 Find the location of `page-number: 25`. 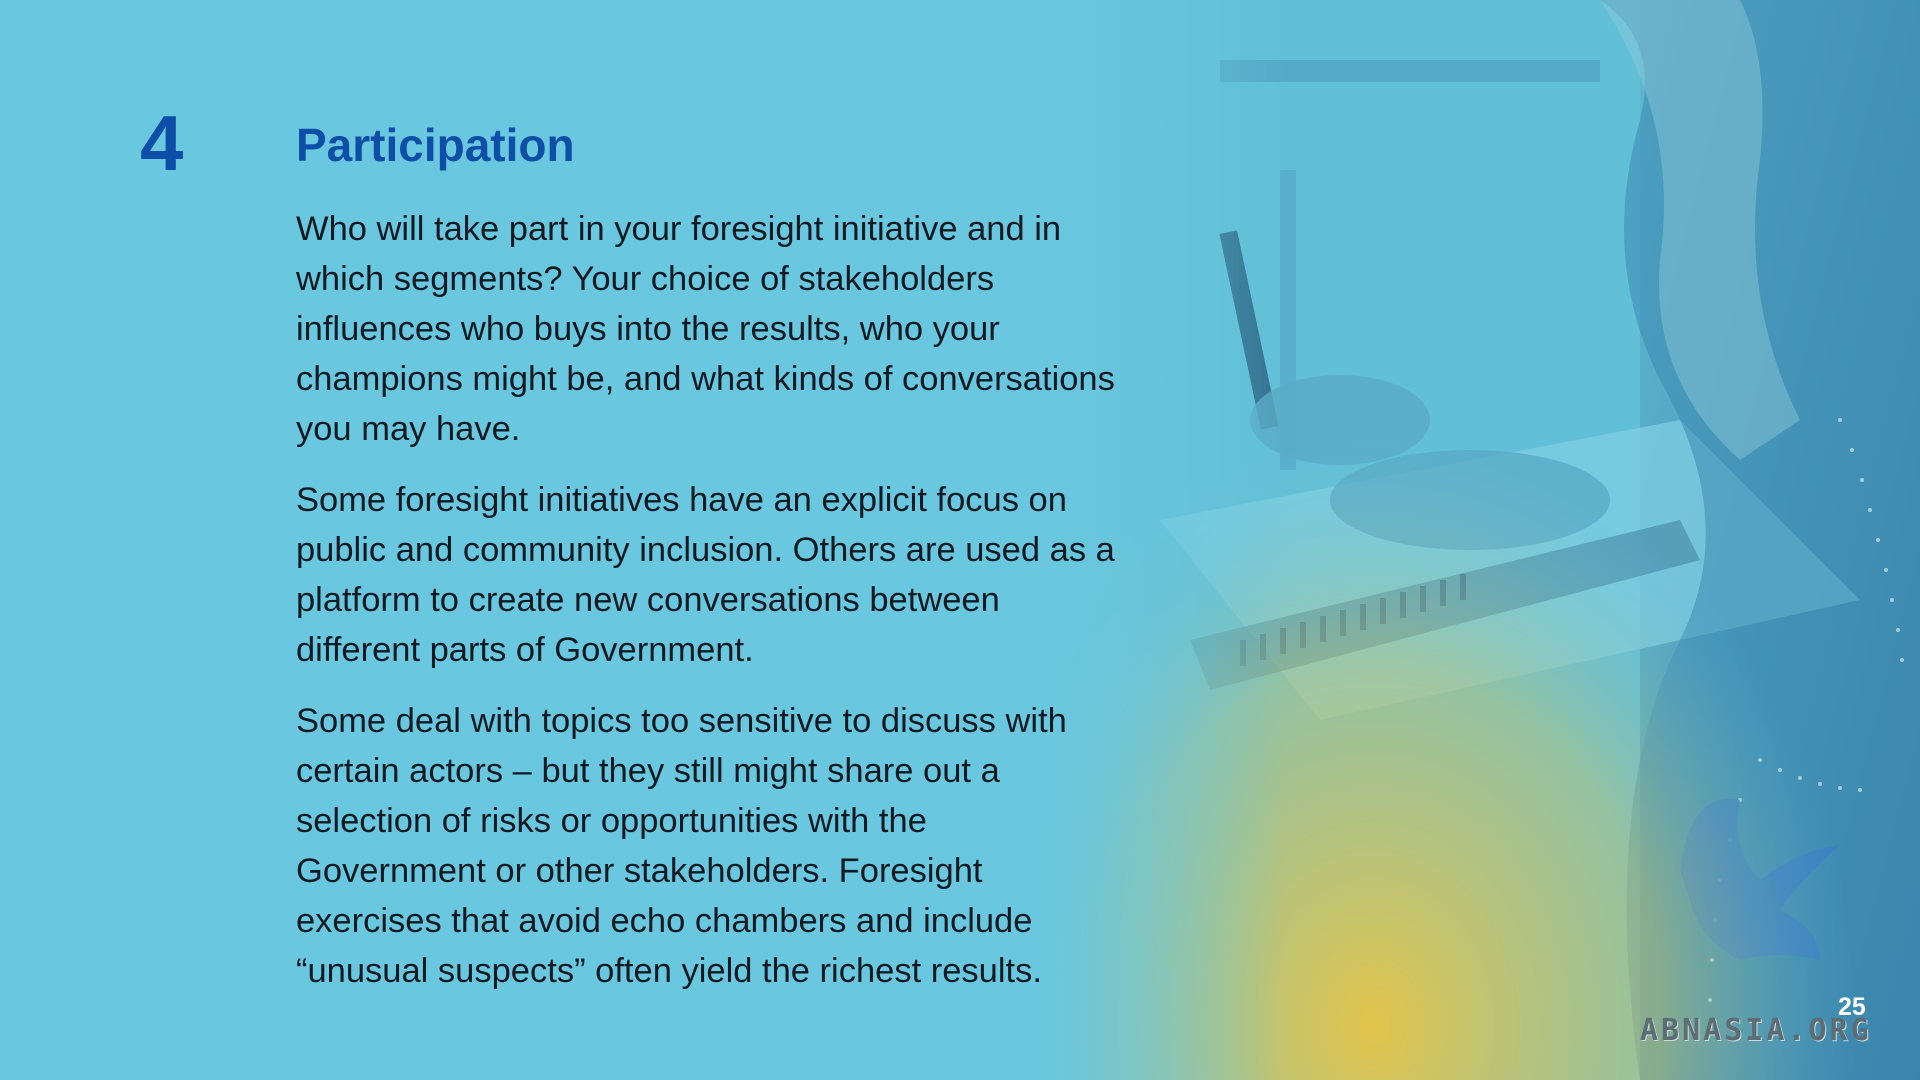

page-number: 25 is located at coordinates (1852, 1007).